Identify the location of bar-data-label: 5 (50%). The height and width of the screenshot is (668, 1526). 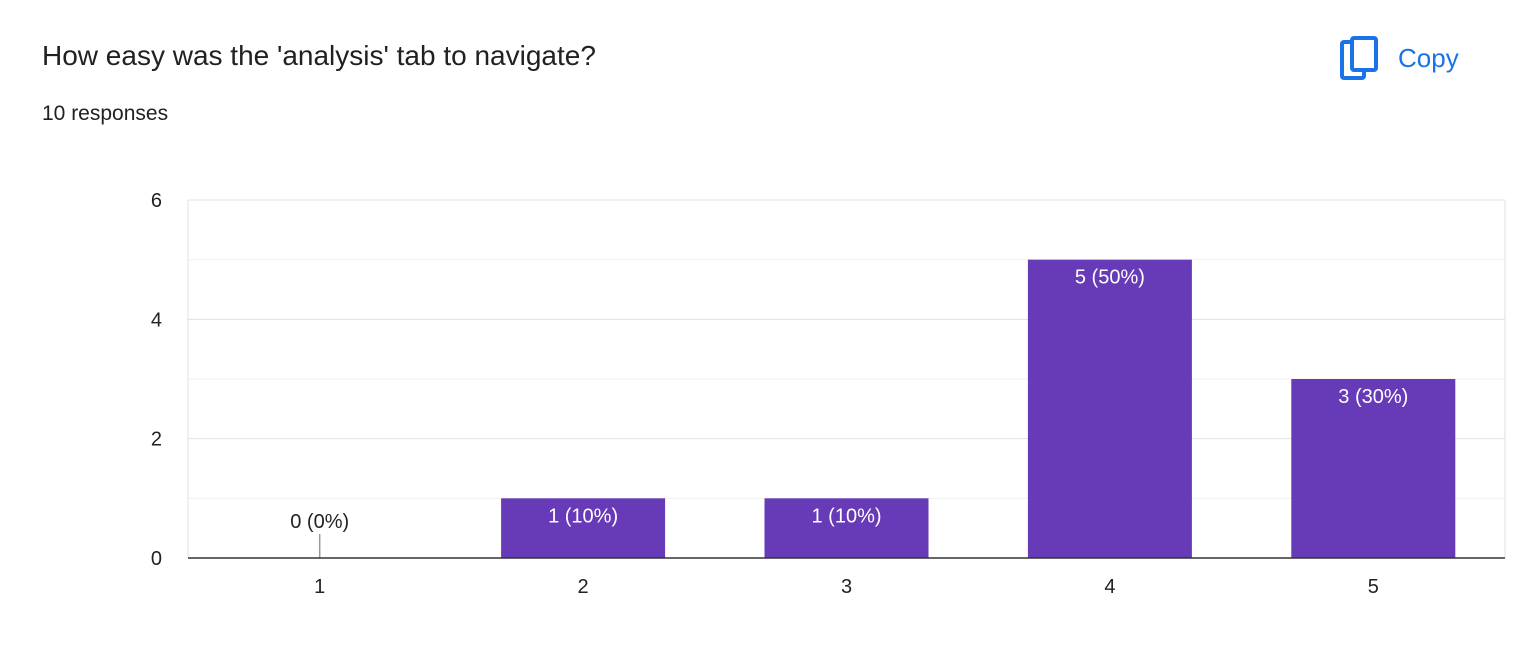
(1110, 278).